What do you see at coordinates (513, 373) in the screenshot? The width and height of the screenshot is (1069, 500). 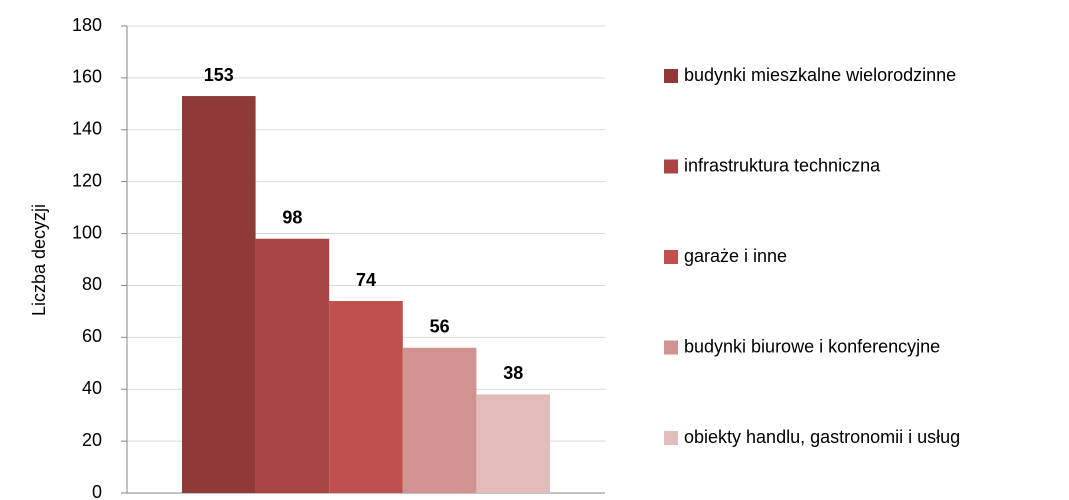 I see `data-label: 38` at bounding box center [513, 373].